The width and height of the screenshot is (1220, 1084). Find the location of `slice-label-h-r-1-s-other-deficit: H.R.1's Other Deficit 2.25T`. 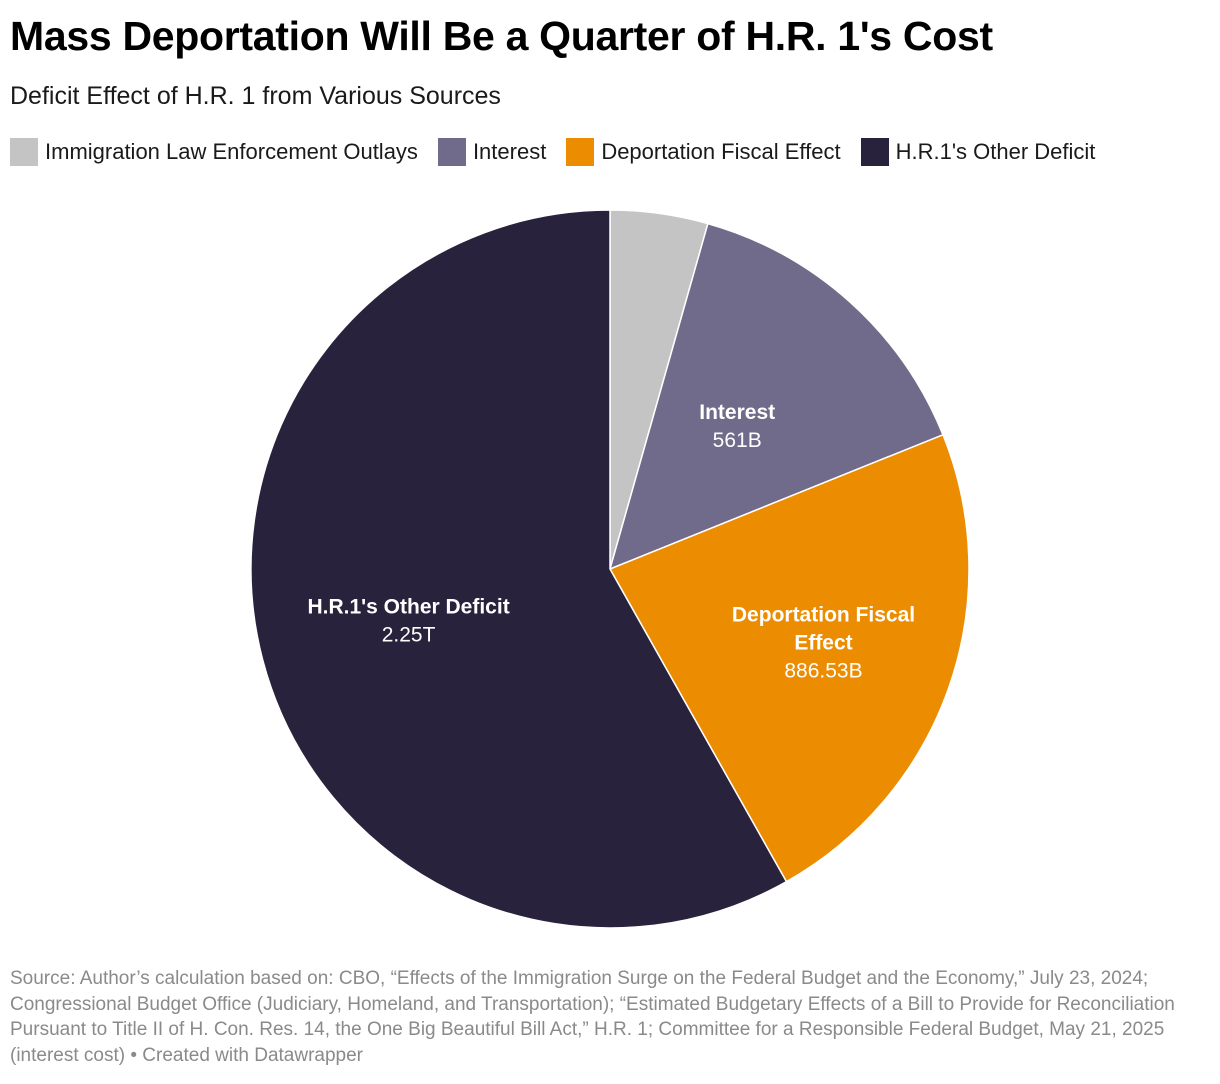

slice-label-h-r-1-s-other-deficit: H.R.1's Other Deficit 2.25T is located at coordinates (408, 620).